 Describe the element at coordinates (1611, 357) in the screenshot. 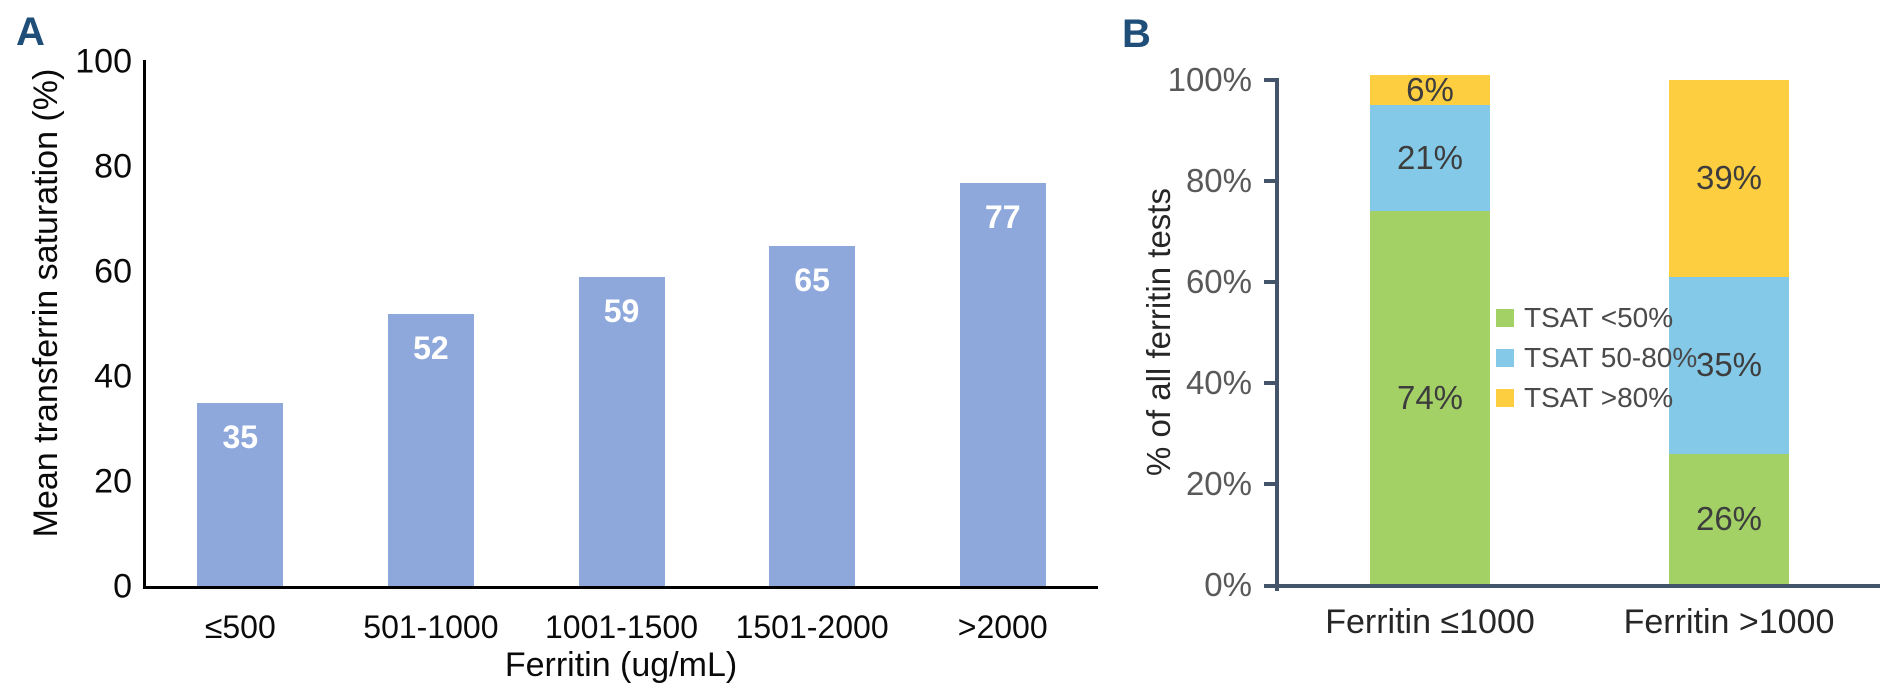

I see `legend-label-1: TSAT 50-80%` at that location.